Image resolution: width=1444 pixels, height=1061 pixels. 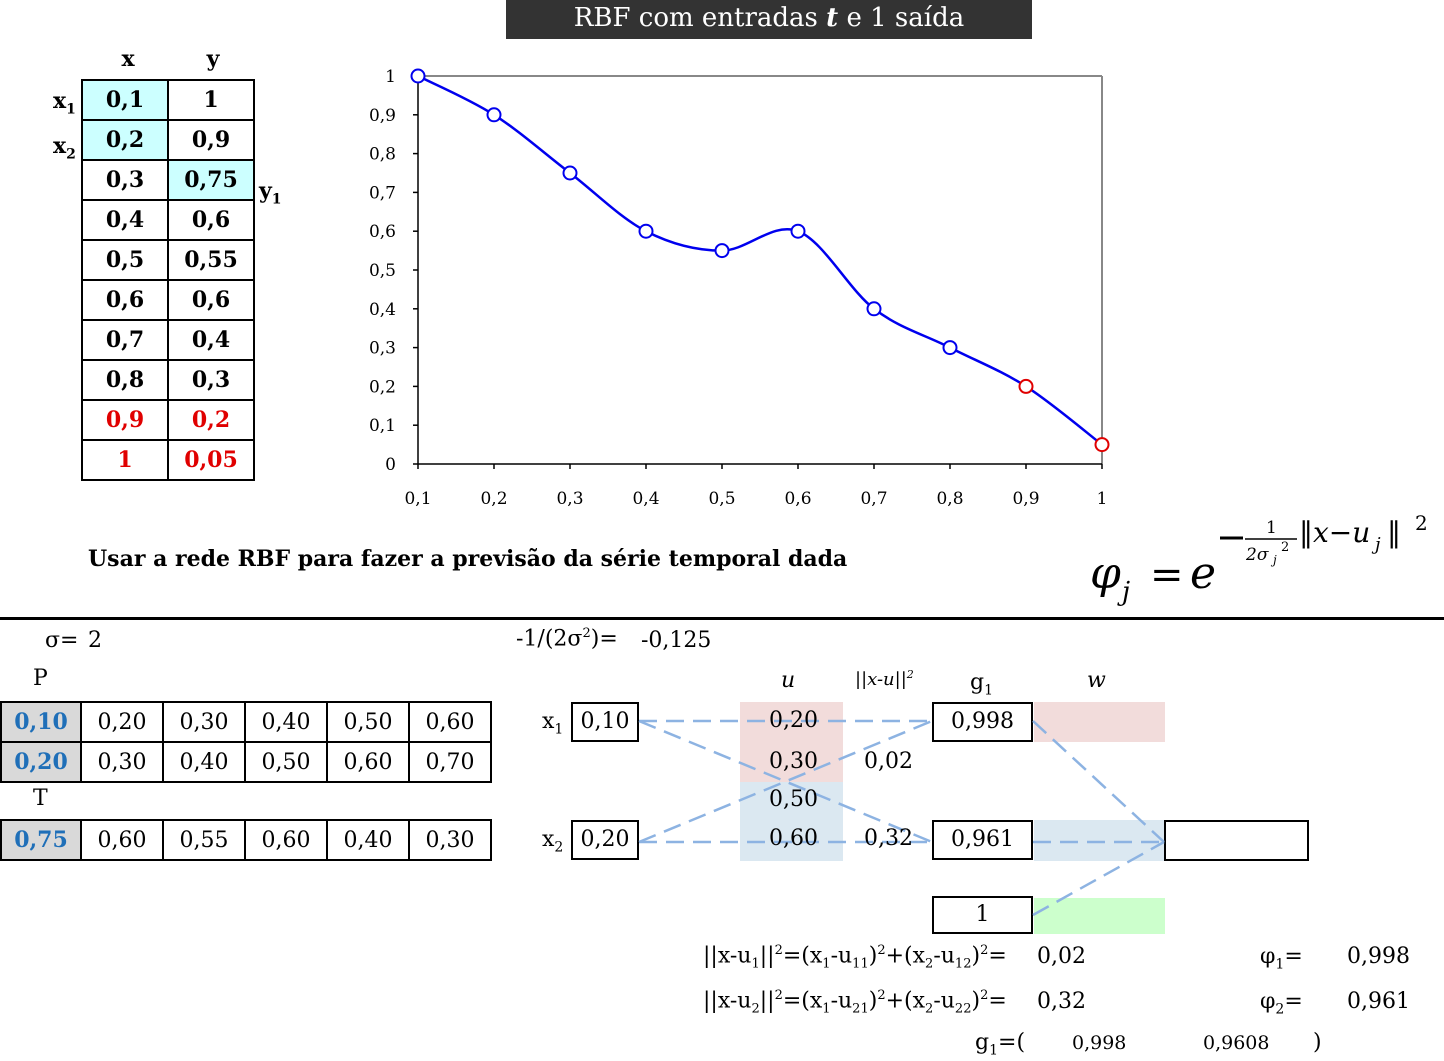 I want to click on t-matrix: 0,75 0,60 0,55 0,60 0,40 0,30, so click(x=246, y=840).